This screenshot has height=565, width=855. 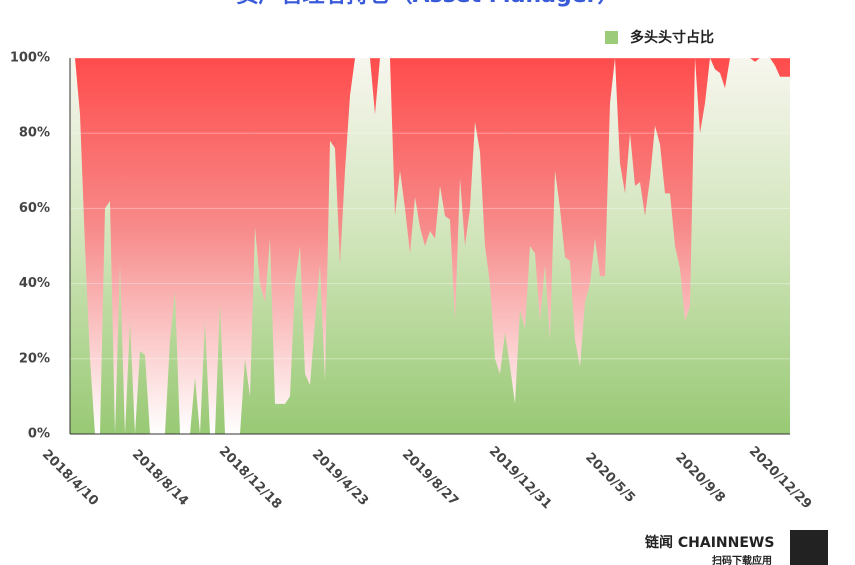 I want to click on qr-code, so click(x=809, y=547).